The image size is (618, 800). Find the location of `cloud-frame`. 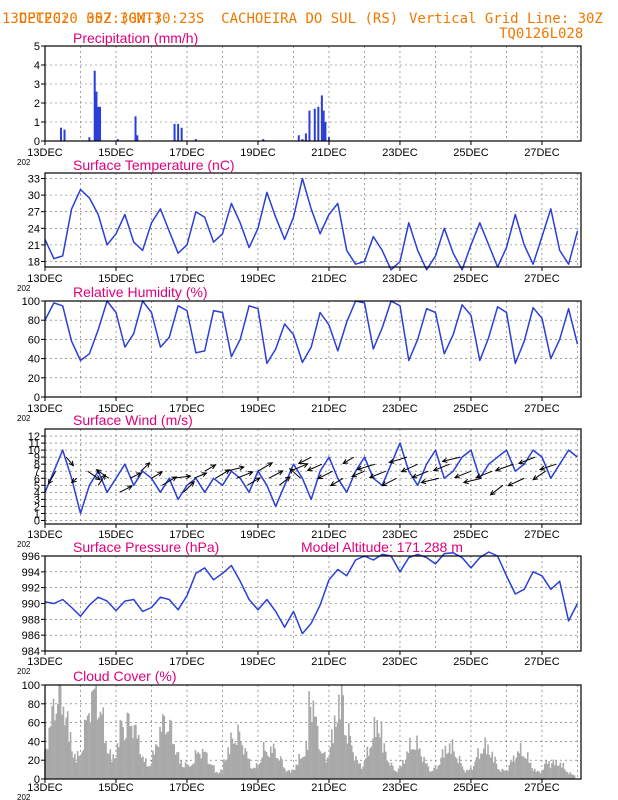

cloud-frame is located at coordinates (313, 732).